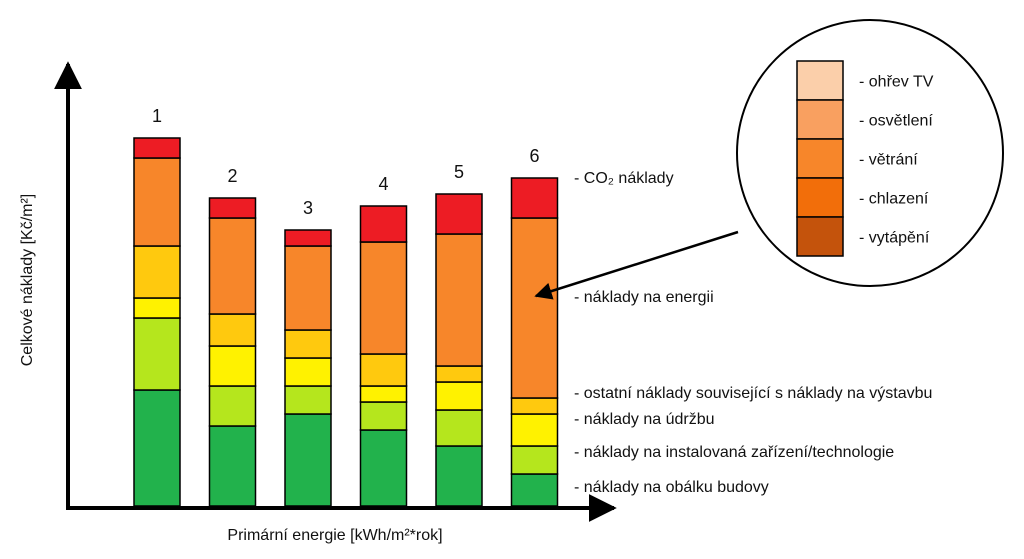 This screenshot has height=559, width=1024. What do you see at coordinates (894, 199) in the screenshot?
I see `breakdown-label-4: - chlazení` at bounding box center [894, 199].